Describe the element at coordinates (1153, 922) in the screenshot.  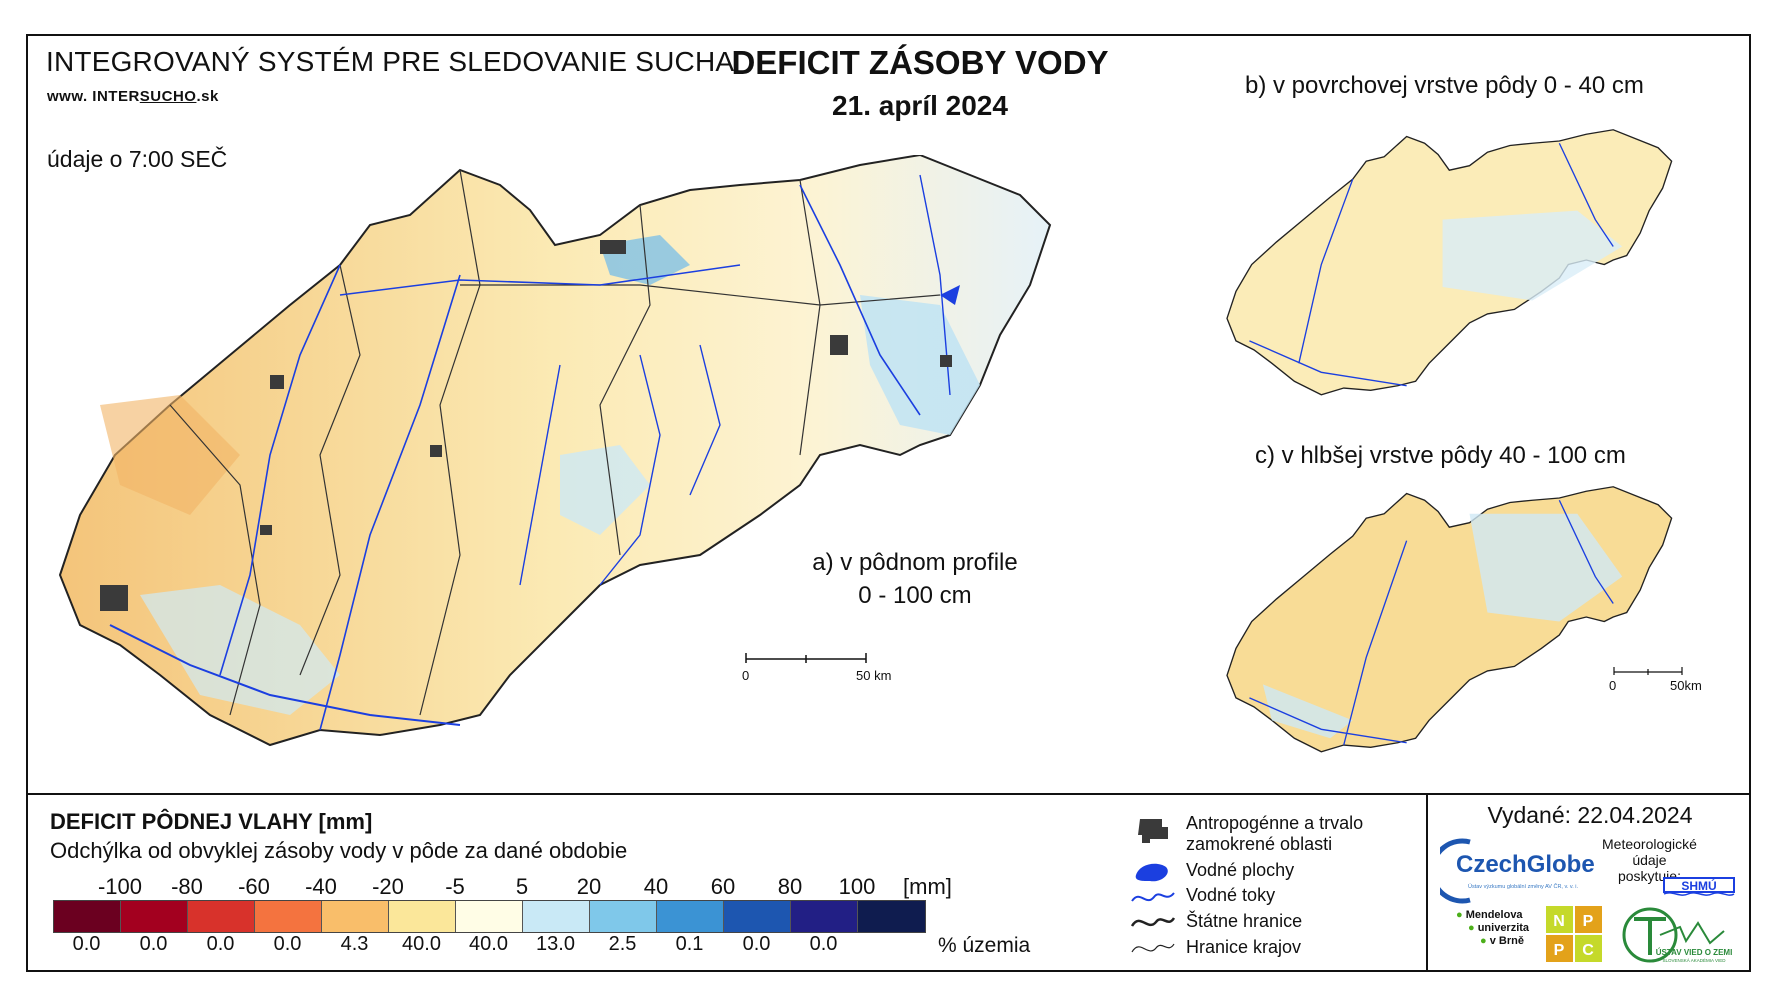
I see `state-border-icon` at that location.